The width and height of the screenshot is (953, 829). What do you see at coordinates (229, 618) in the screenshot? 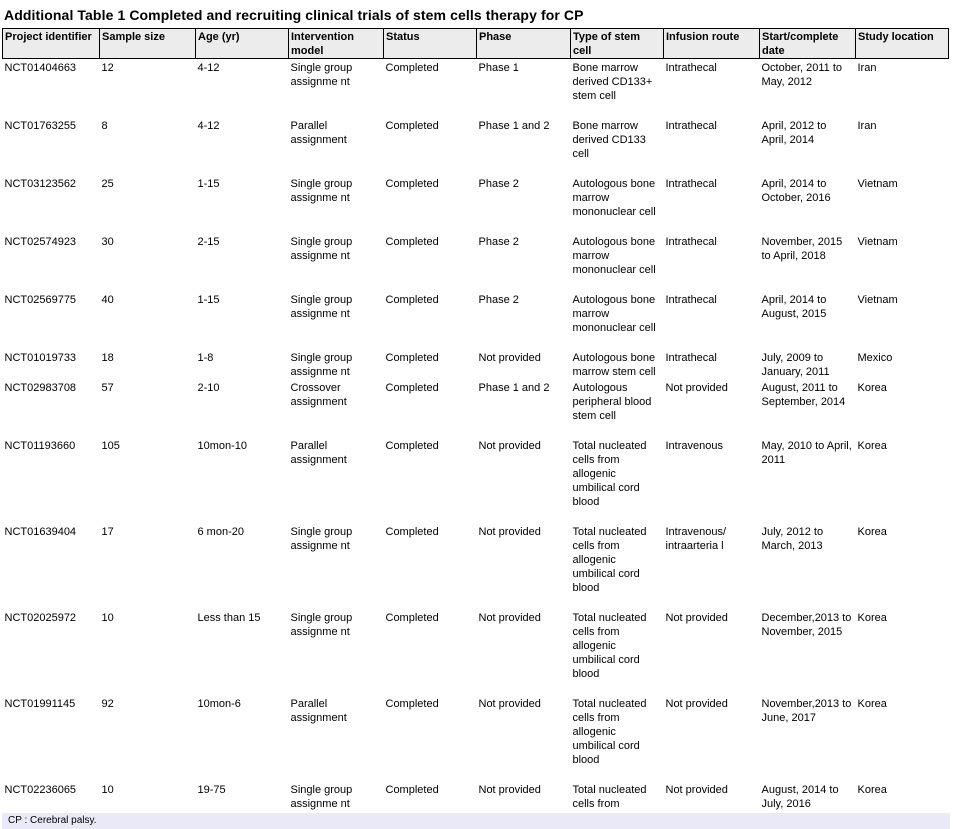
I see `table-cell: Less than 15` at bounding box center [229, 618].